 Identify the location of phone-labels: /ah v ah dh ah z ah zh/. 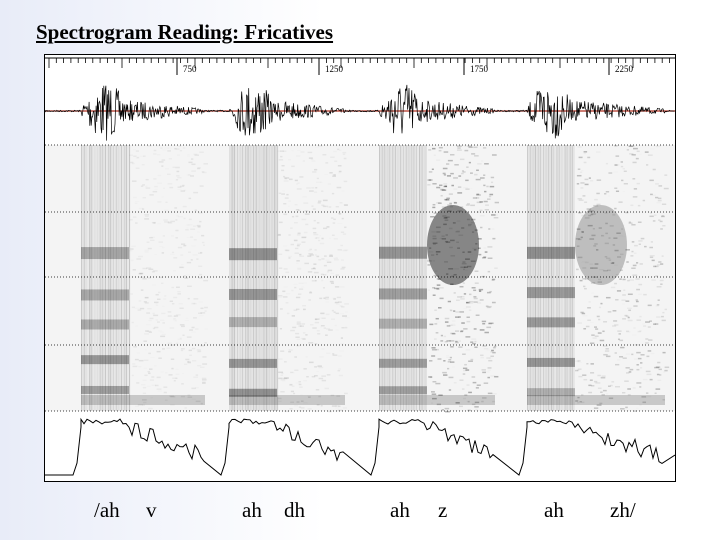
(360, 513).